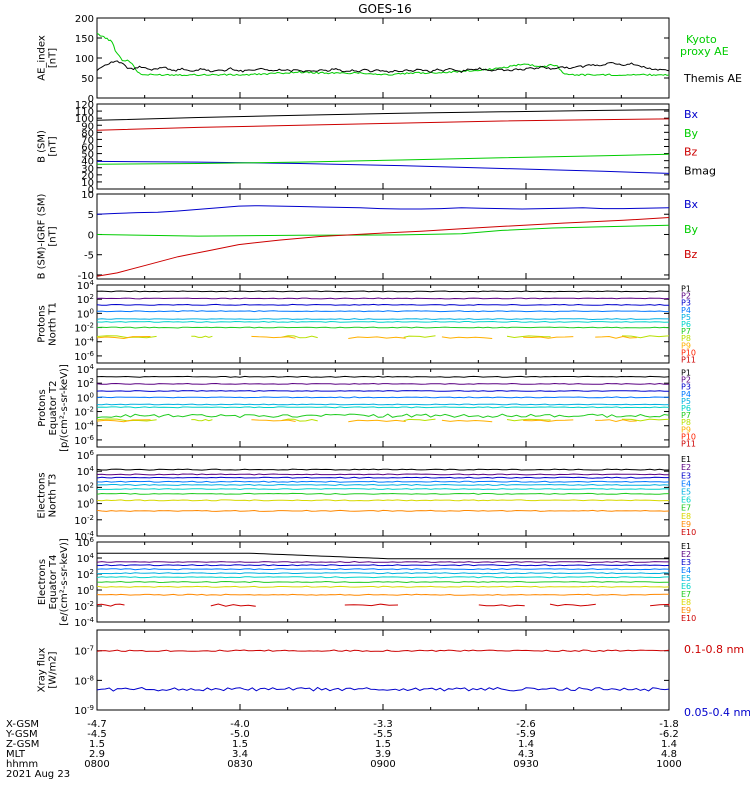  Describe the element at coordinates (383, 124) in the screenshot. I see `series-line-bz` at that location.